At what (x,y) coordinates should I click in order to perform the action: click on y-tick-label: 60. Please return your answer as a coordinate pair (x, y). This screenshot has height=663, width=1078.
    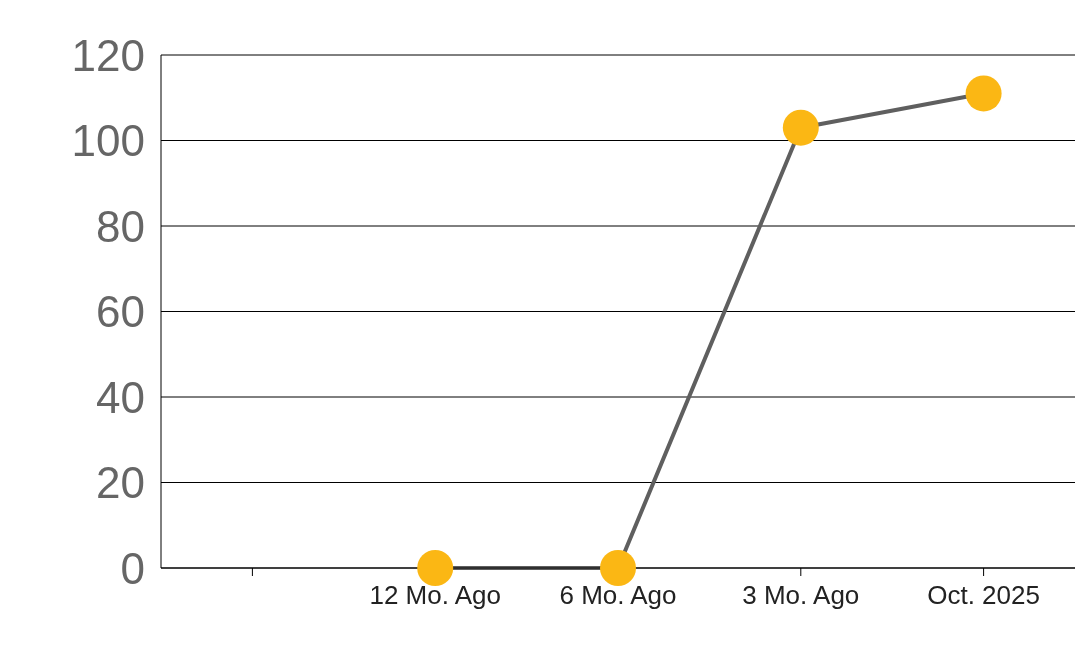
    Looking at the image, I should click on (120, 312).